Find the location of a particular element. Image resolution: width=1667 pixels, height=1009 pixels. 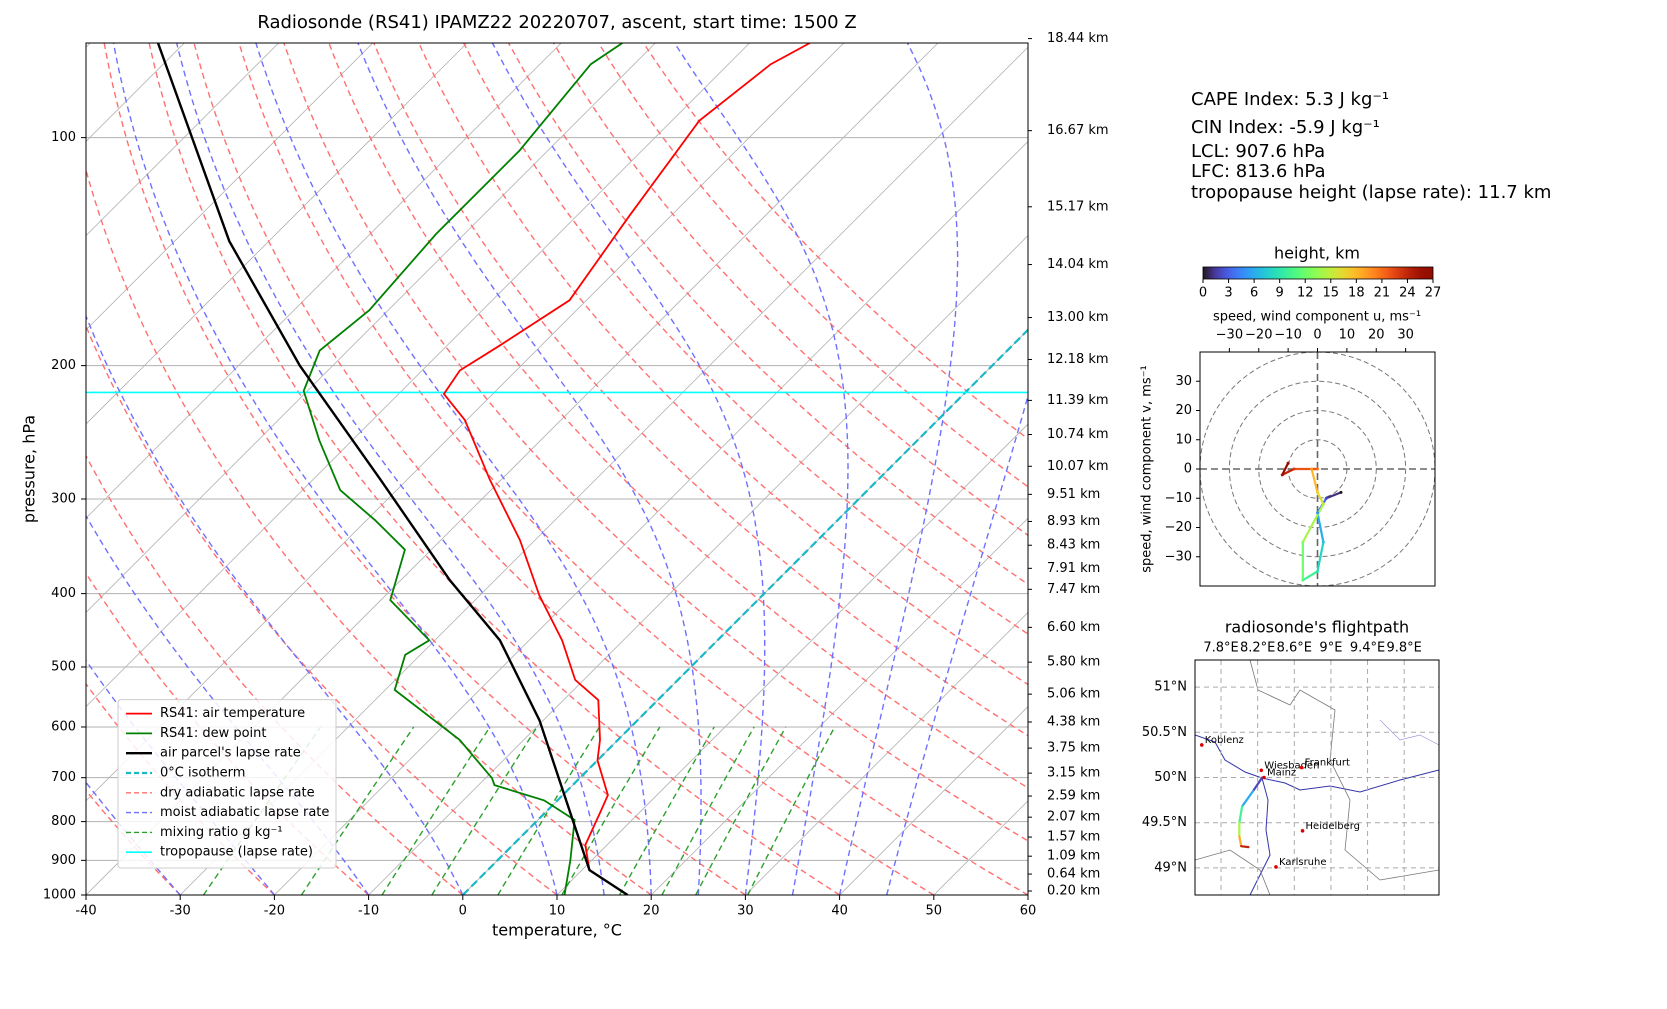

height-label: 11.39 km is located at coordinates (1078, 400).